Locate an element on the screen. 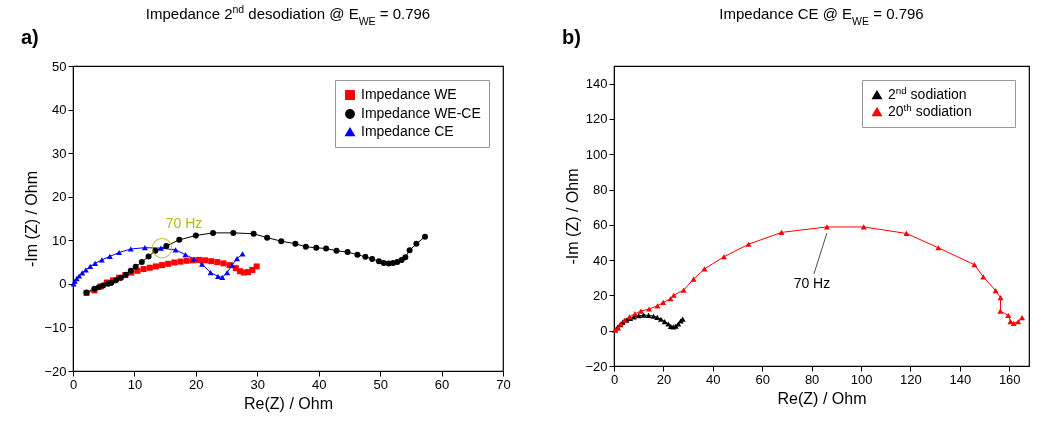 The image size is (1051, 423). chart-title: Impedance 2$^{nd}$ desodiation @ E$_{WE}$ = 0.796 is located at coordinates (288, 15).